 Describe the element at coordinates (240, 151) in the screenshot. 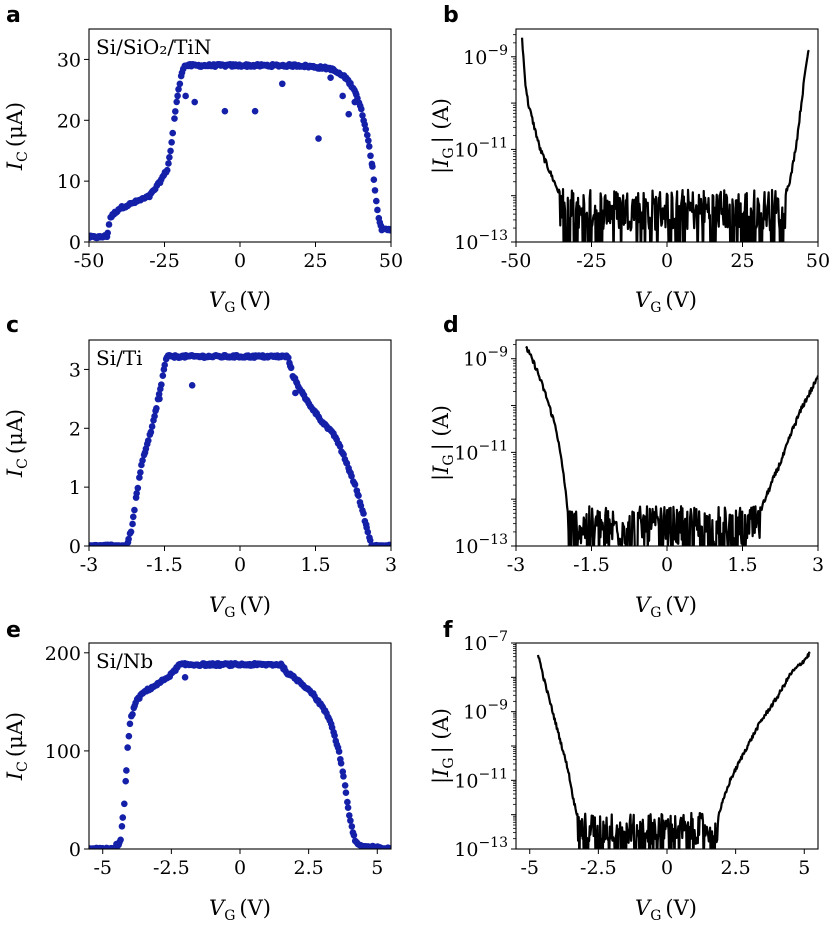

I see `plot-area-a` at that location.